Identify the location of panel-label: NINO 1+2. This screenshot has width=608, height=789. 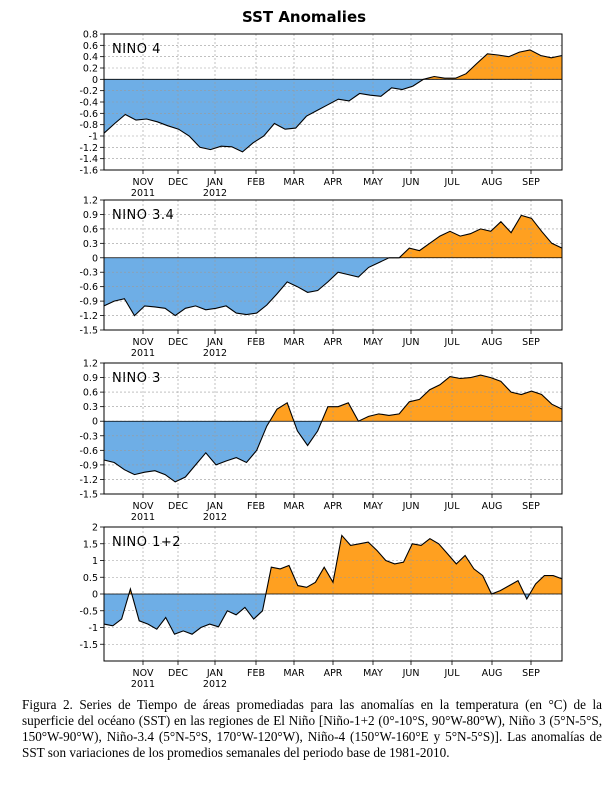
(146, 542).